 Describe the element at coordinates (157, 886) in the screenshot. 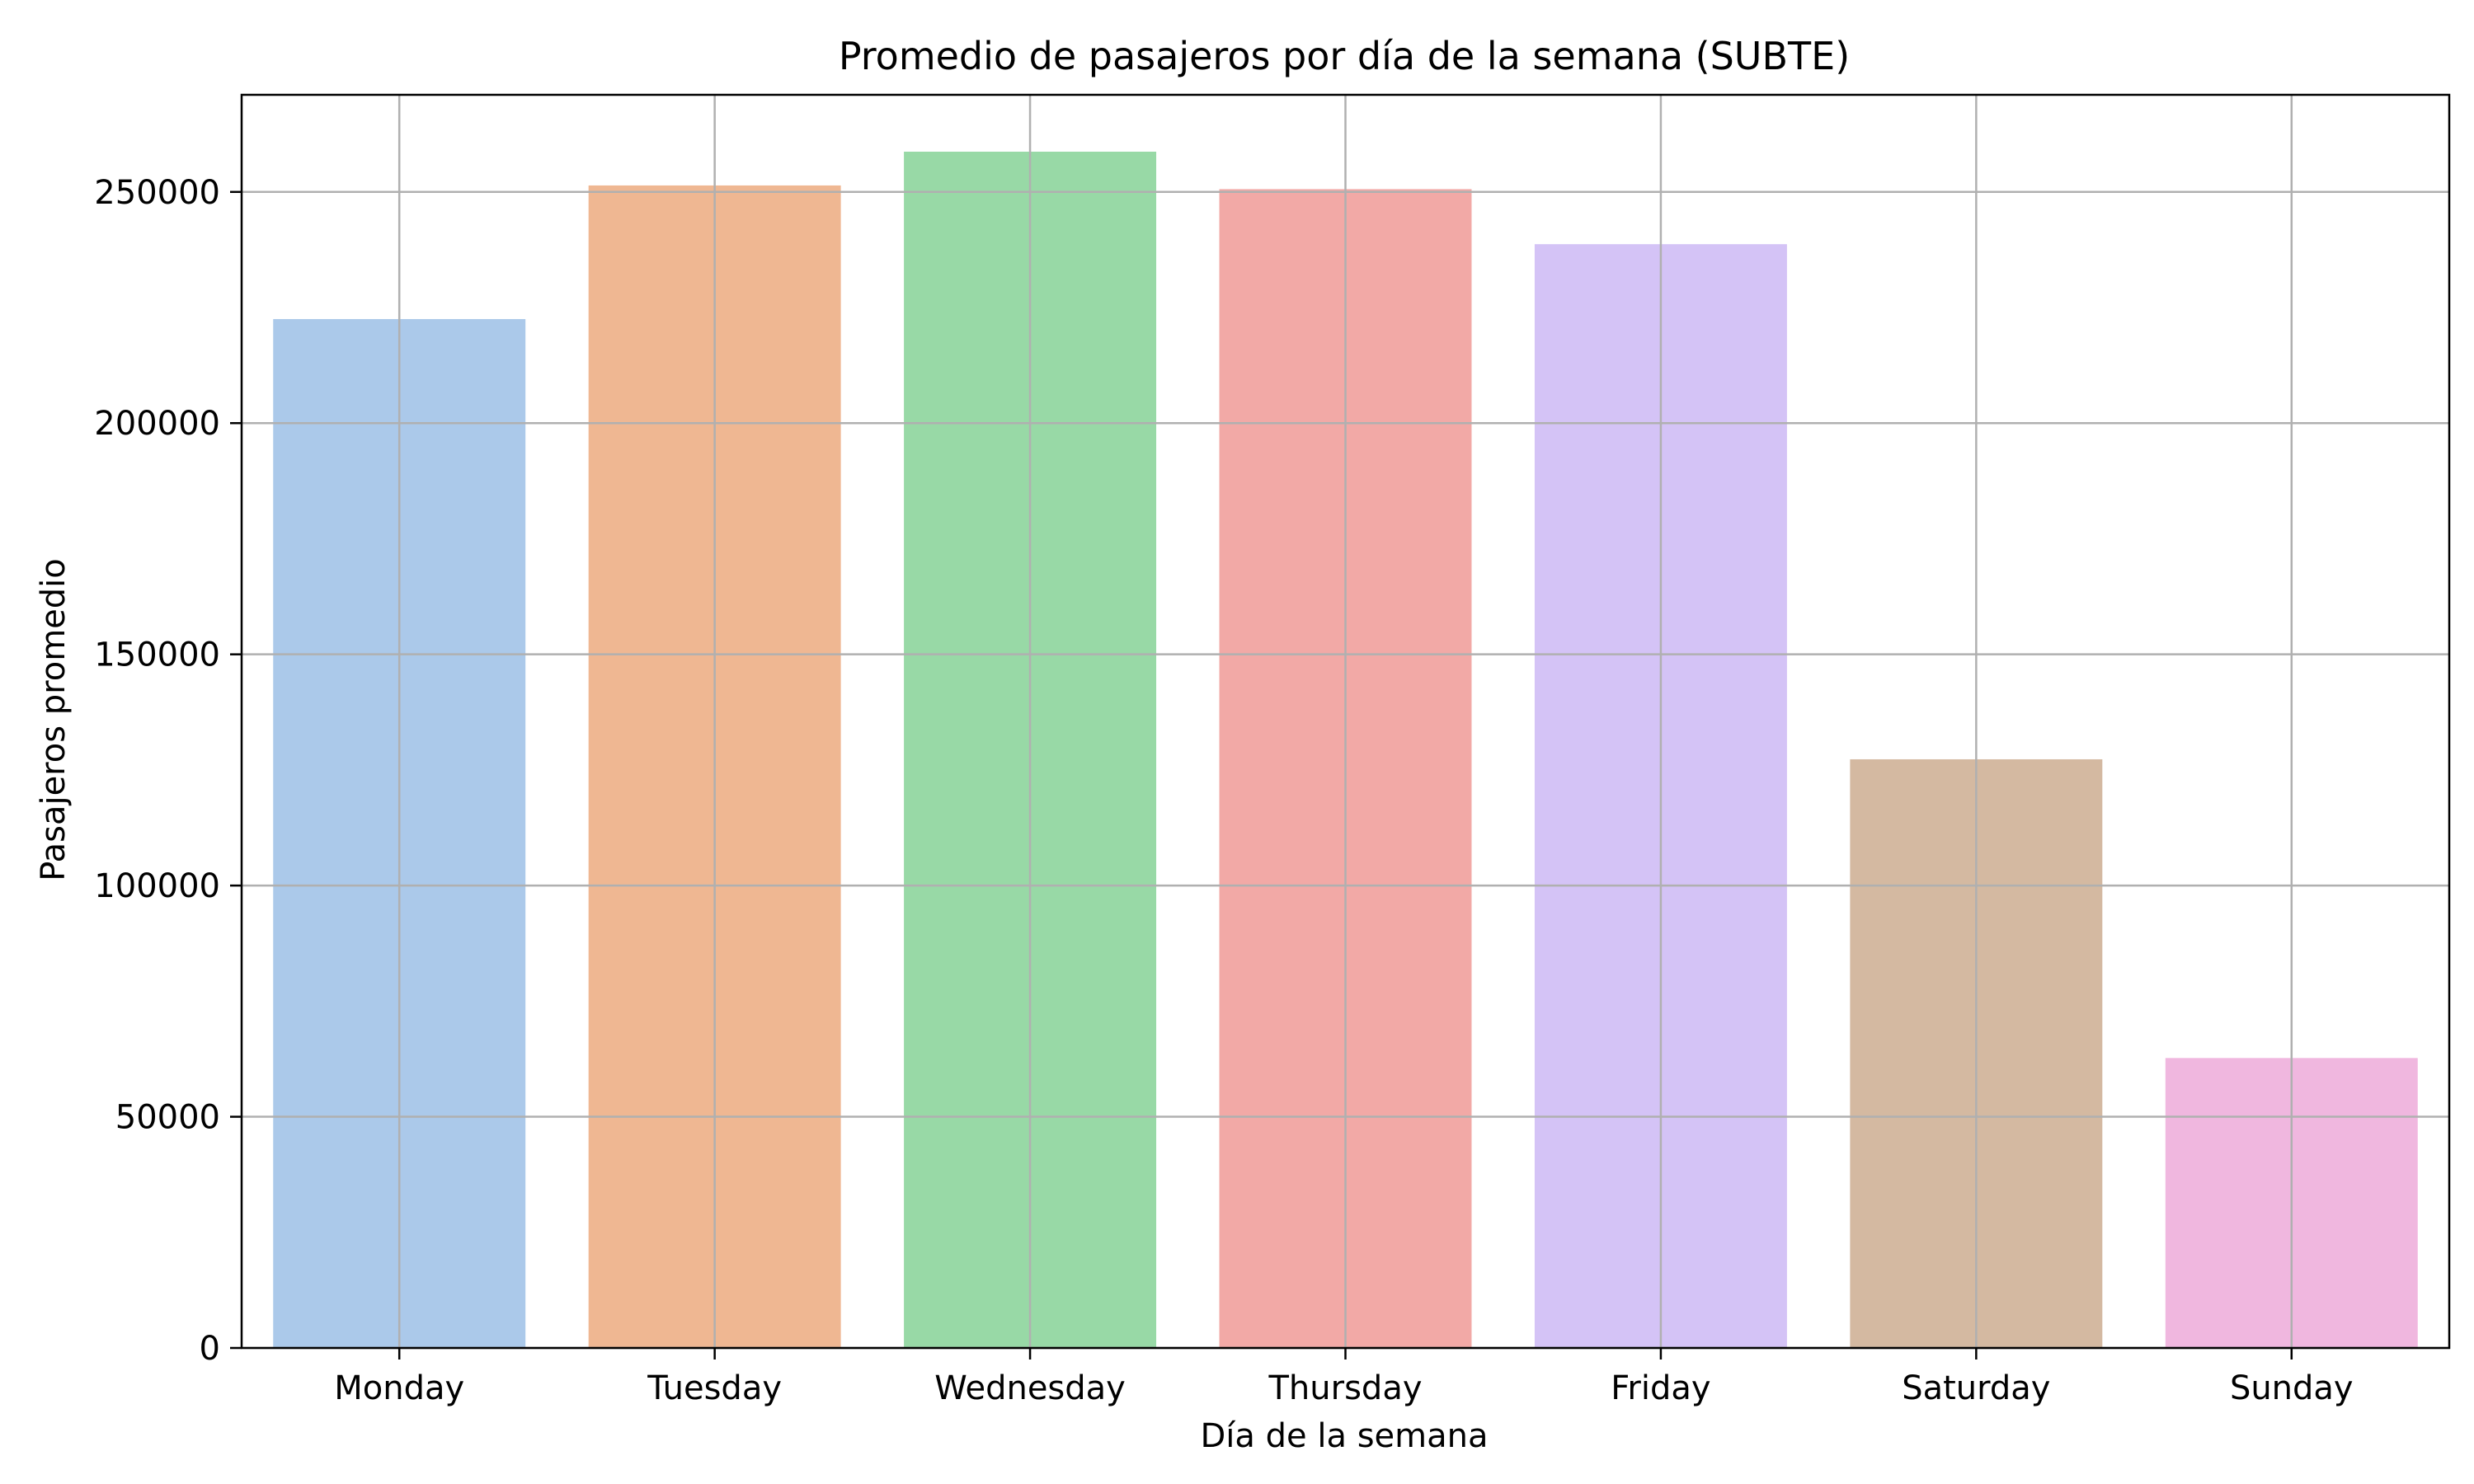

I see `y-tick-label: 100000` at that location.